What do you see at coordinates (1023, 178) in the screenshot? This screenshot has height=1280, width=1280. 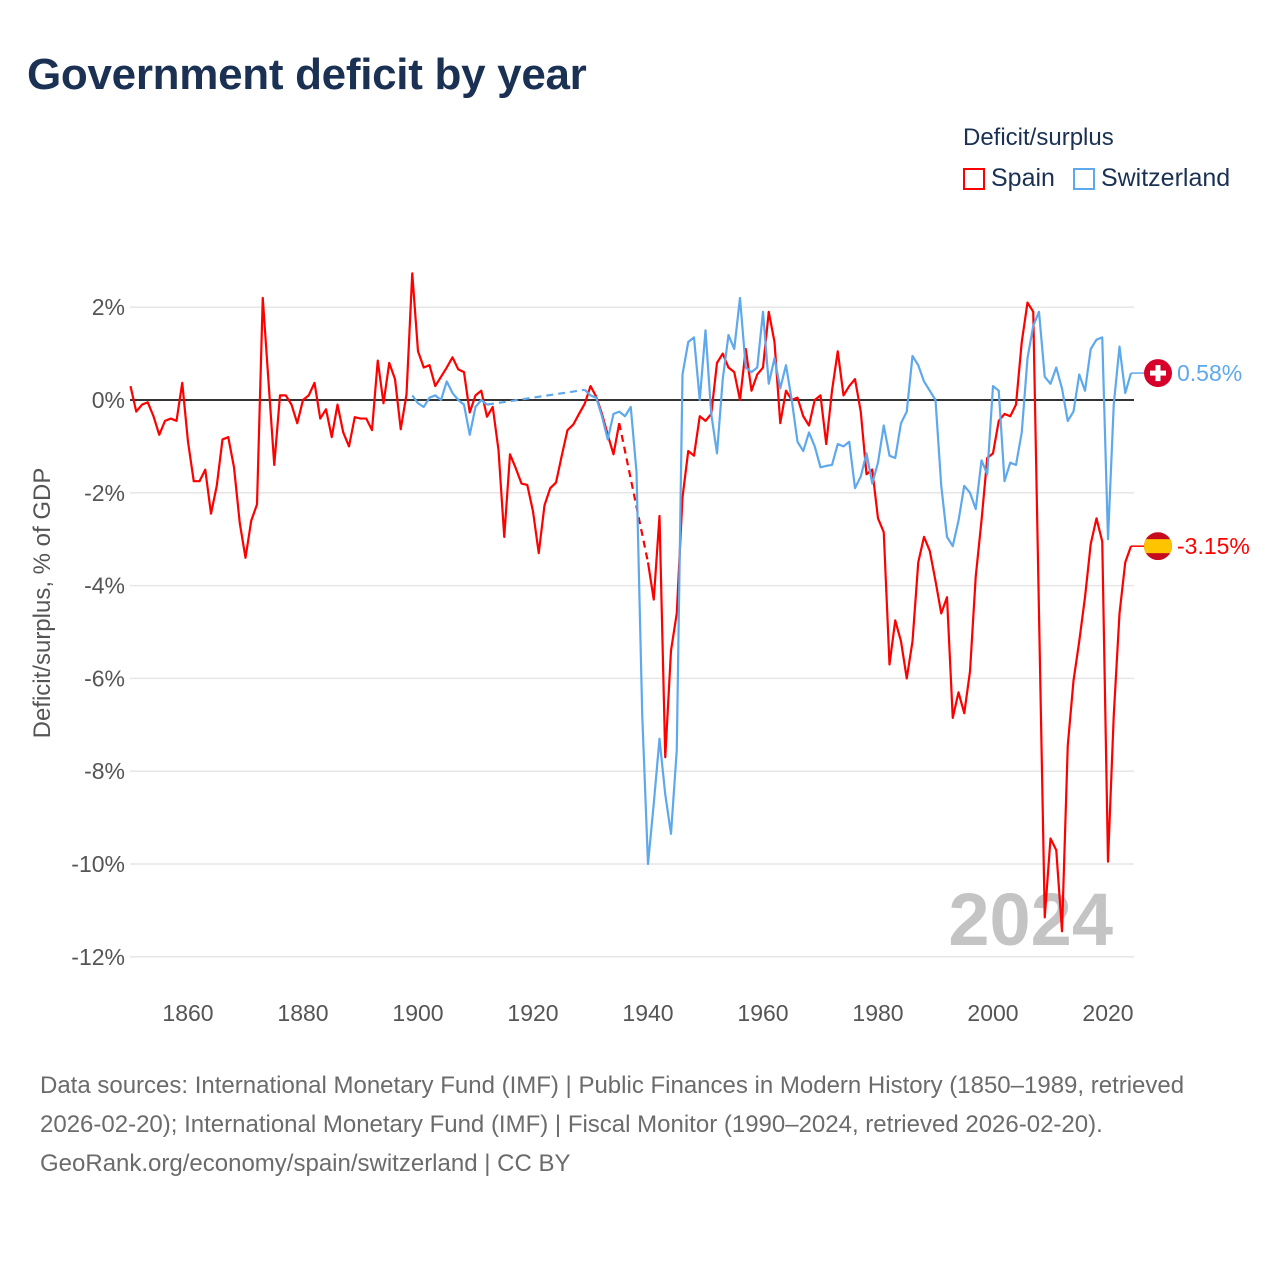 I see `legend-label-spain: Spain` at bounding box center [1023, 178].